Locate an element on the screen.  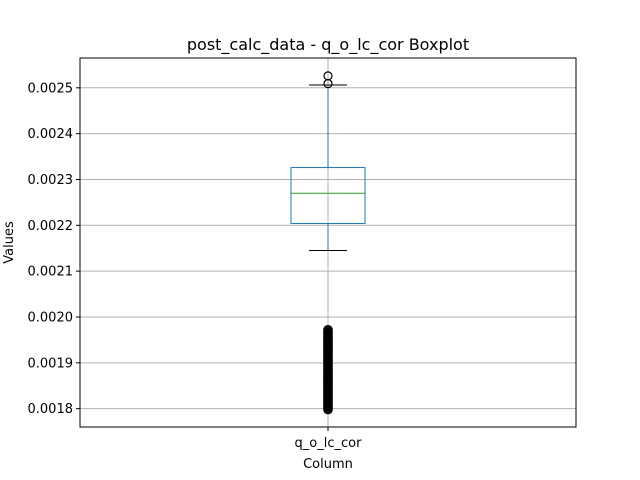
chart-title: post_calc_data - q_o_lc_cor Boxplot is located at coordinates (328, 45).